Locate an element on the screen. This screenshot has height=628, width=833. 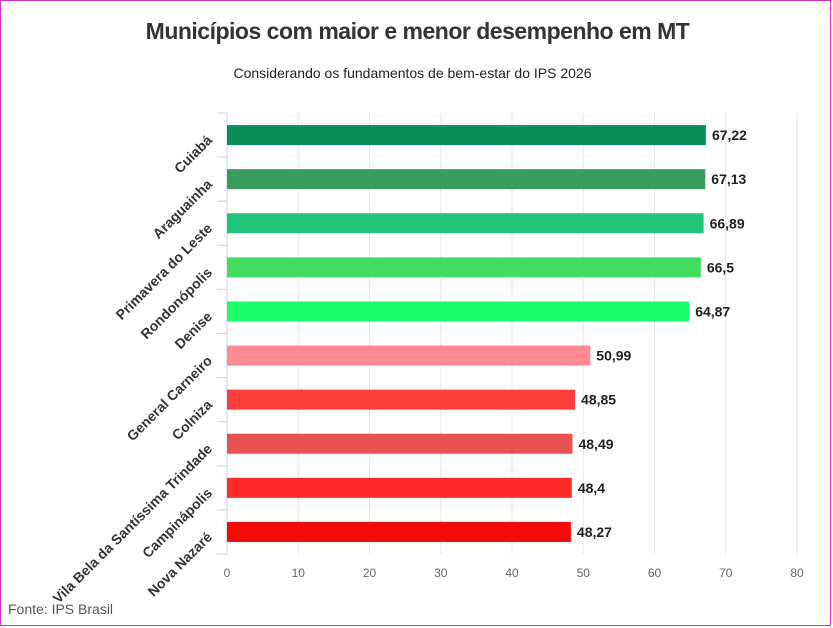
data-label: 67,22 is located at coordinates (729, 135).